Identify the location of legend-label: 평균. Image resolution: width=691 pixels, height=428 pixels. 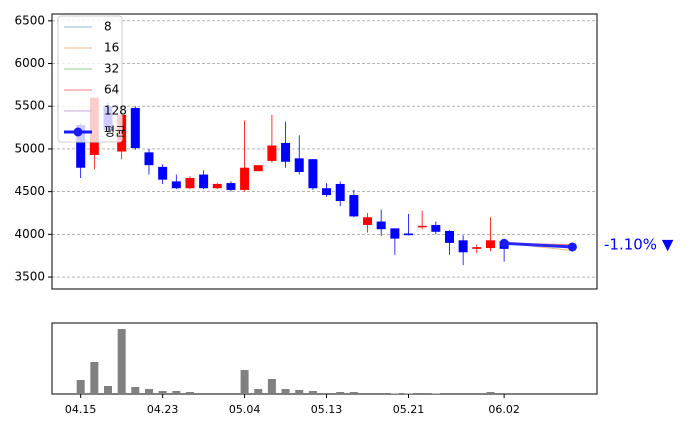
(115, 132).